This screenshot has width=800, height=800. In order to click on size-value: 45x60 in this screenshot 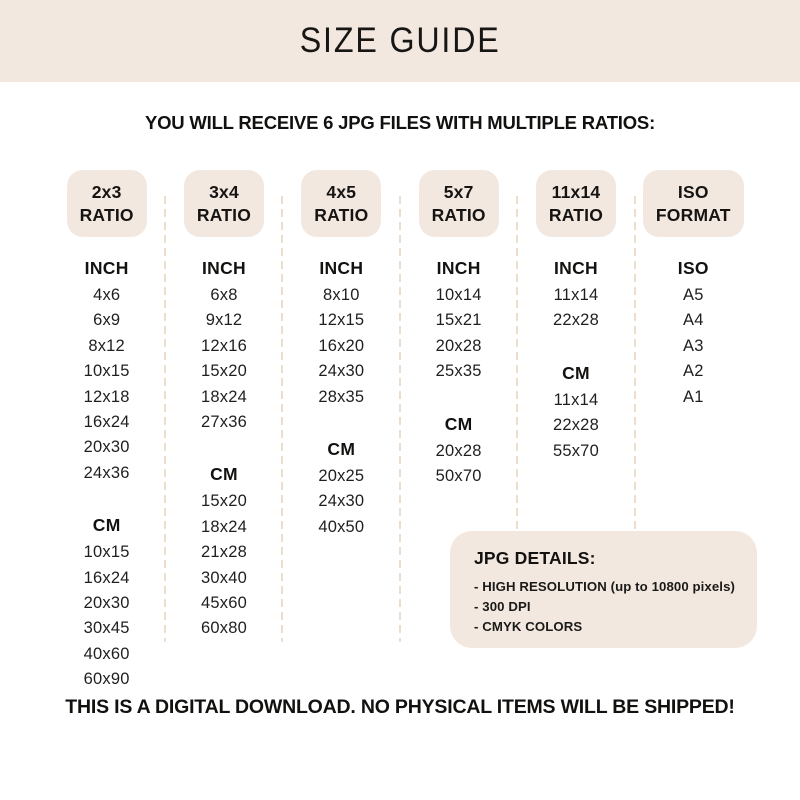, I will do `click(224, 603)`.